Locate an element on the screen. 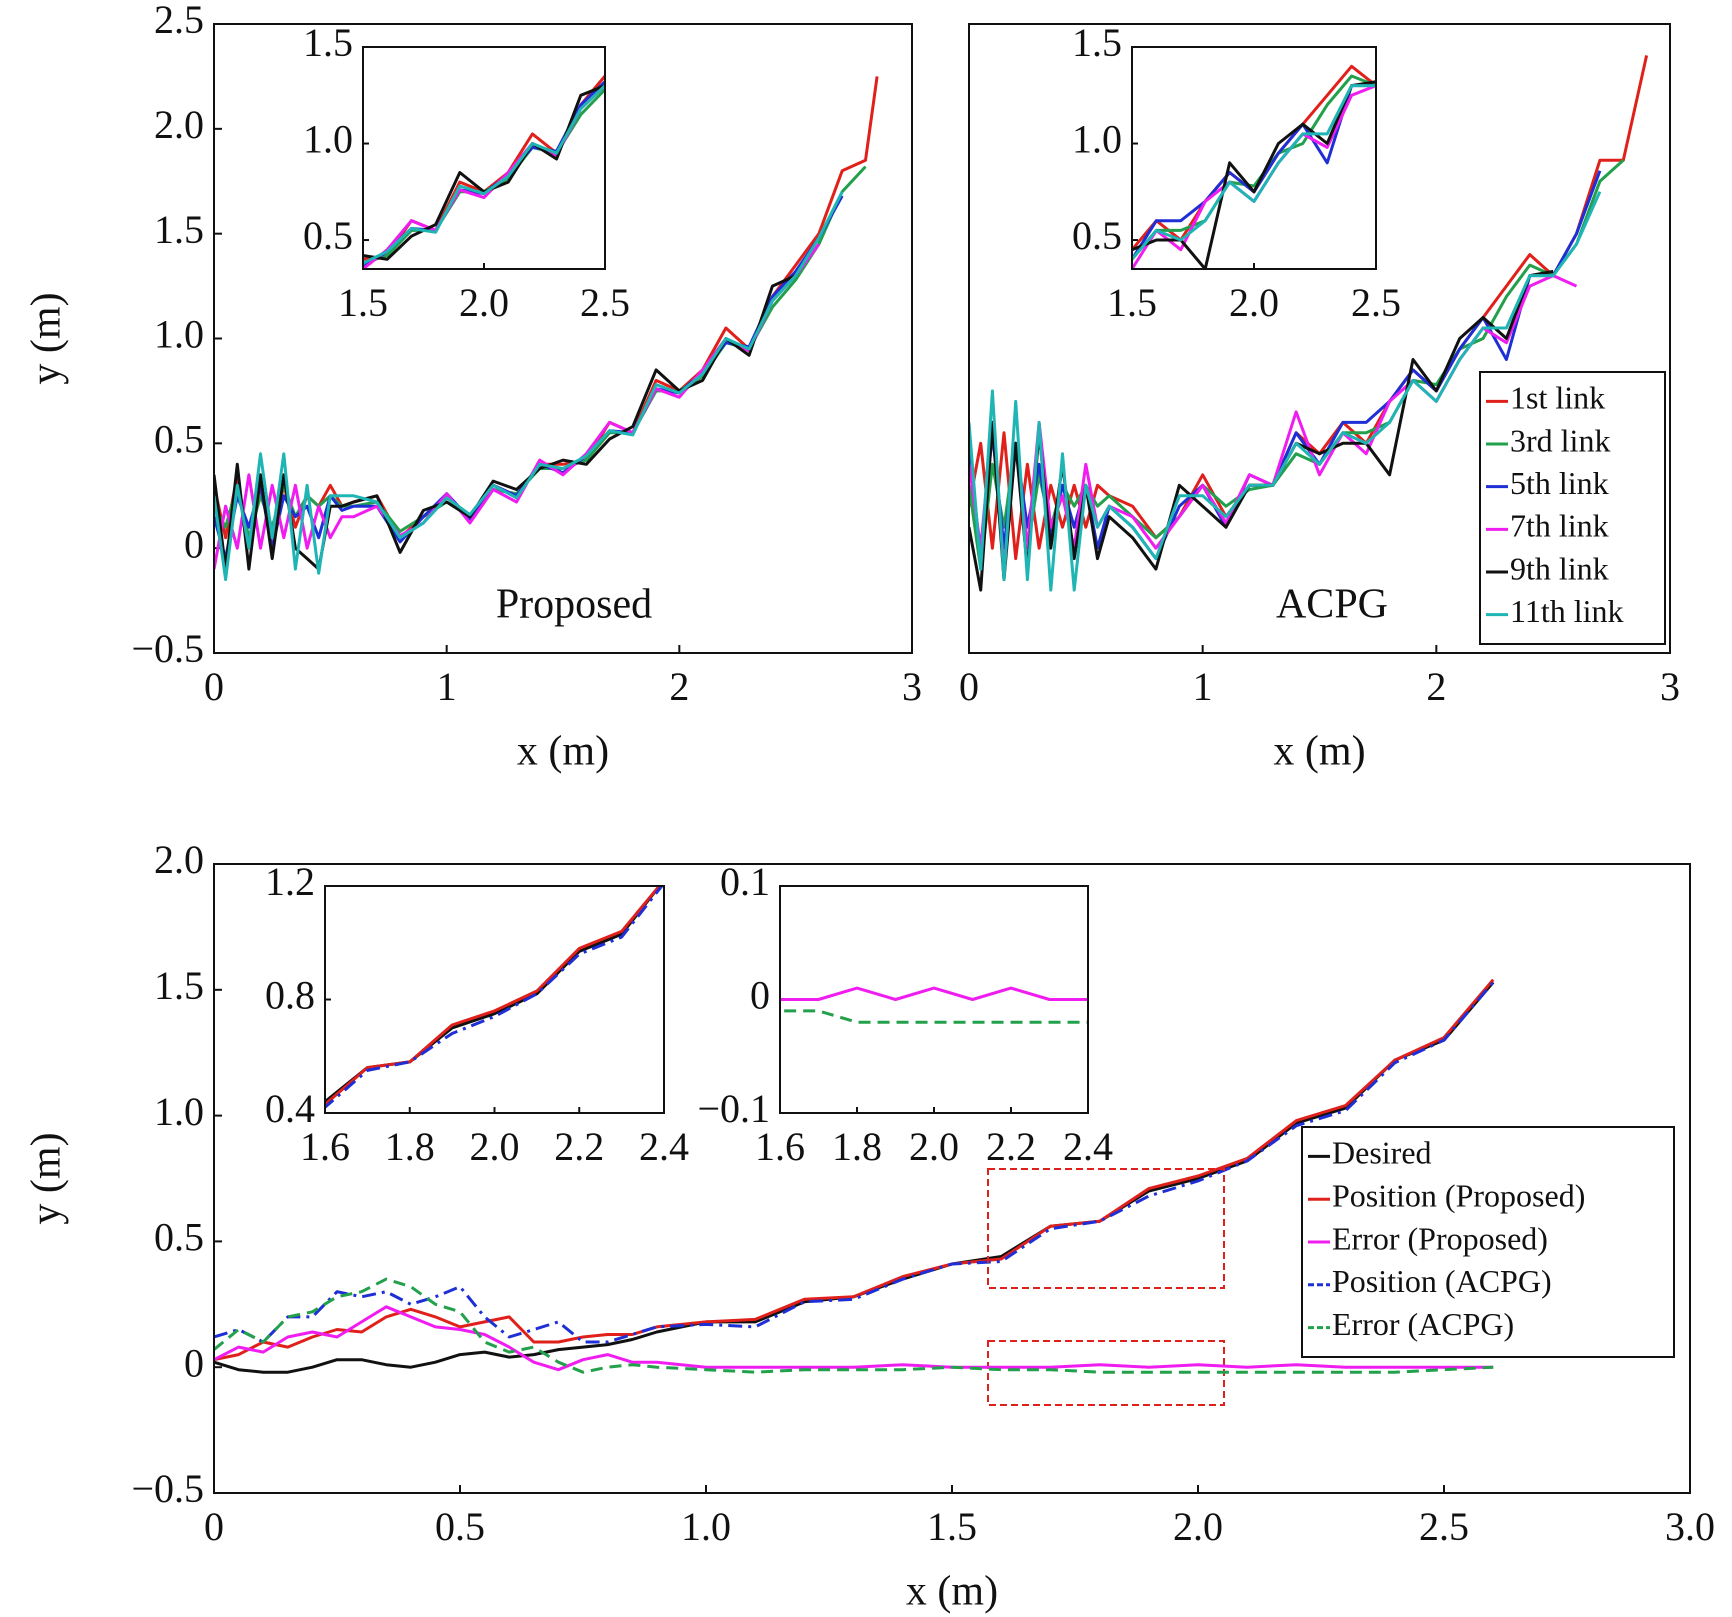 The width and height of the screenshot is (1732, 1617). legend-label: 5th link is located at coordinates (1559, 483).